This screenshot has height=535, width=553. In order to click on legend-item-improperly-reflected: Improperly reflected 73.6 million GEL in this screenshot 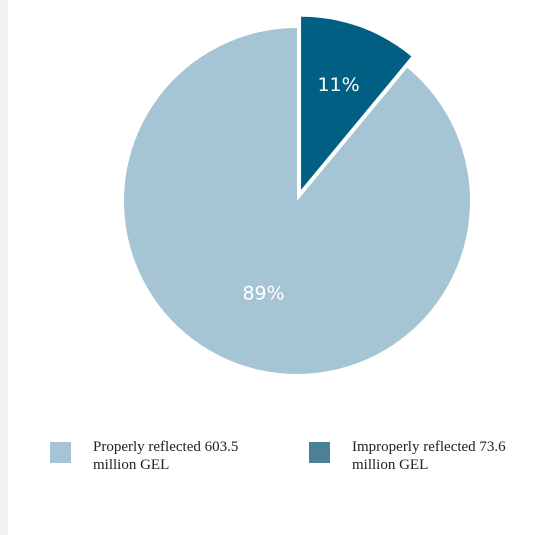, I will do `click(430, 456)`.